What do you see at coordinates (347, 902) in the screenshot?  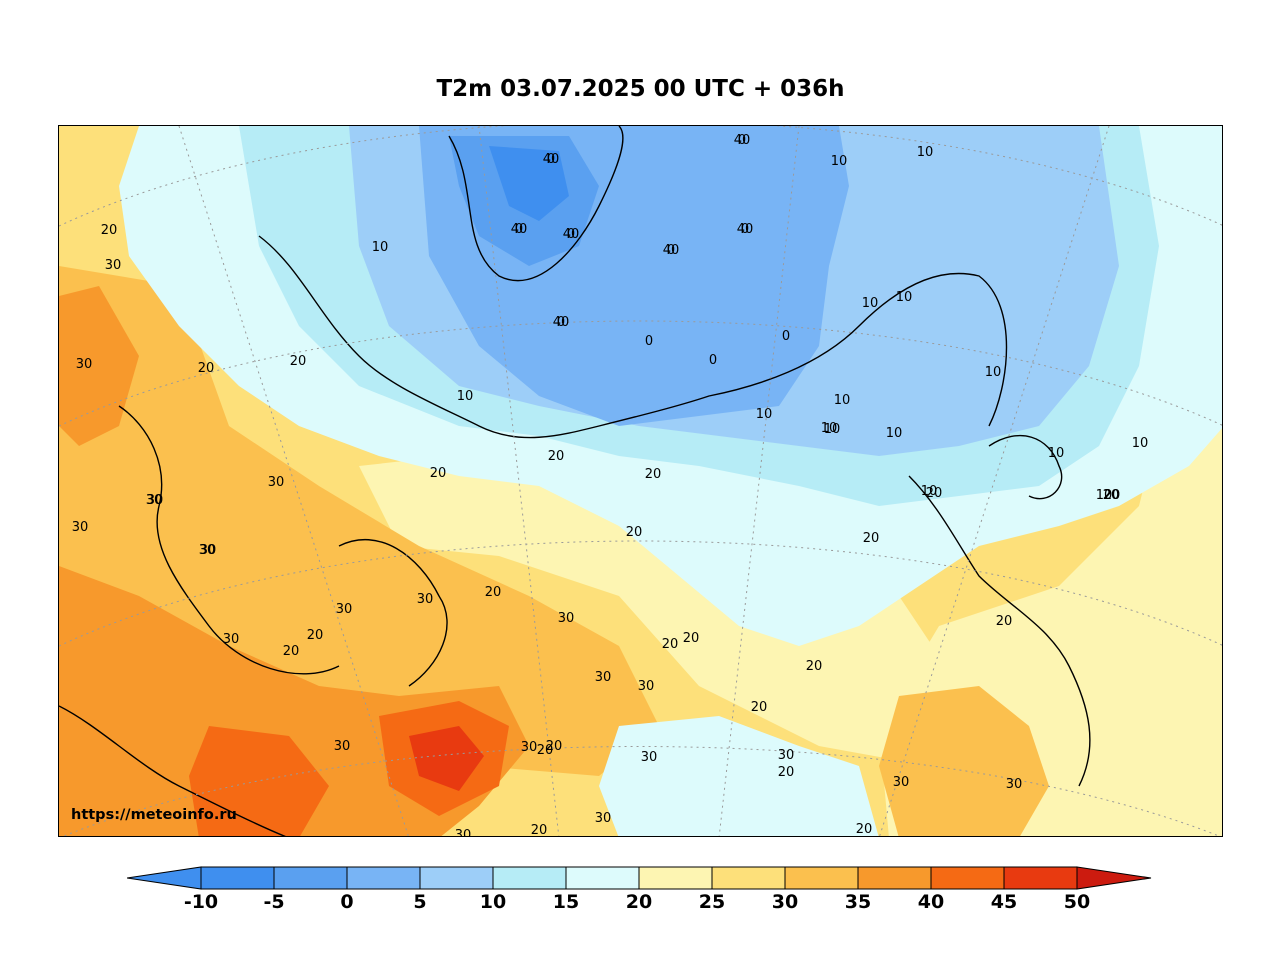 I see `colorbar-tick-label: 0` at bounding box center [347, 902].